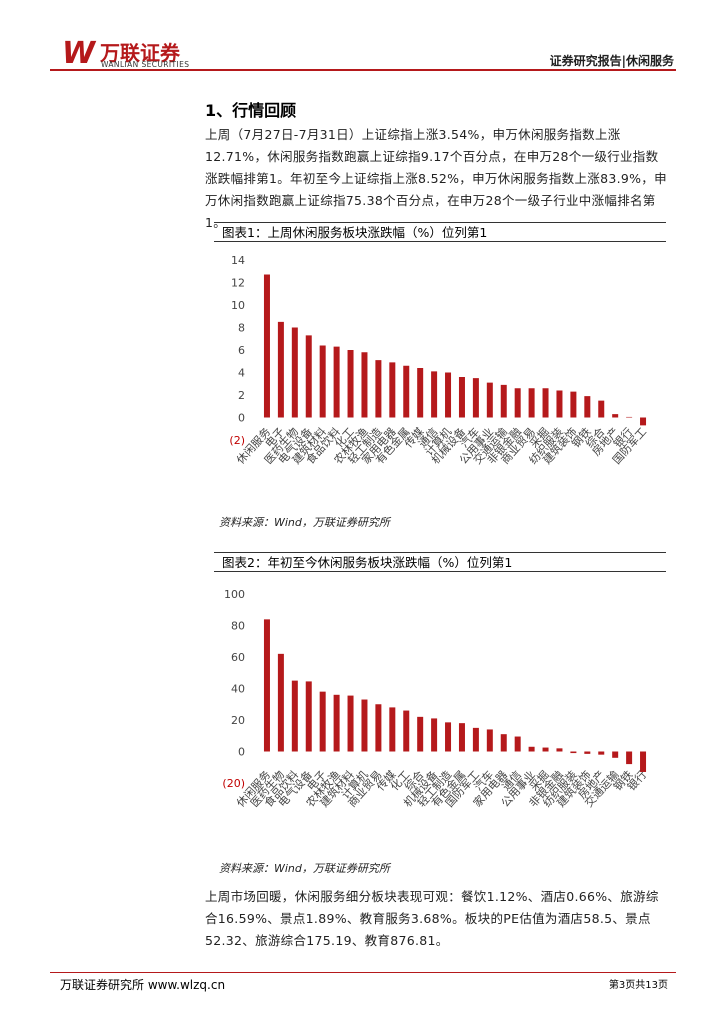  Describe the element at coordinates (233, 783) in the screenshot. I see `y-tick-label: (20)` at that location.